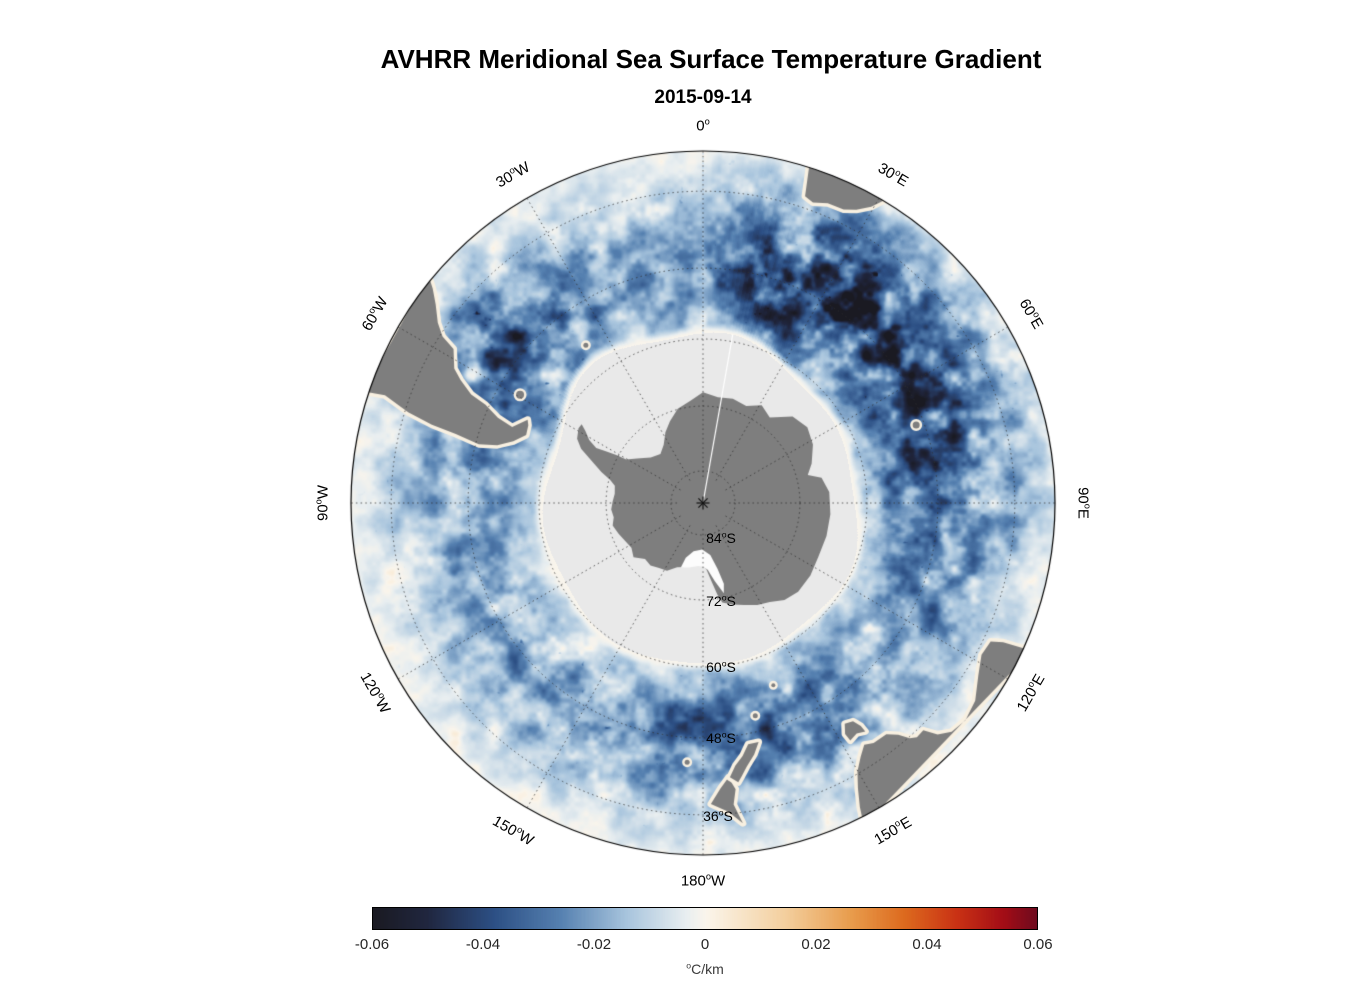  I want to click on colorbar-tick-3: 0, so click(705, 944).